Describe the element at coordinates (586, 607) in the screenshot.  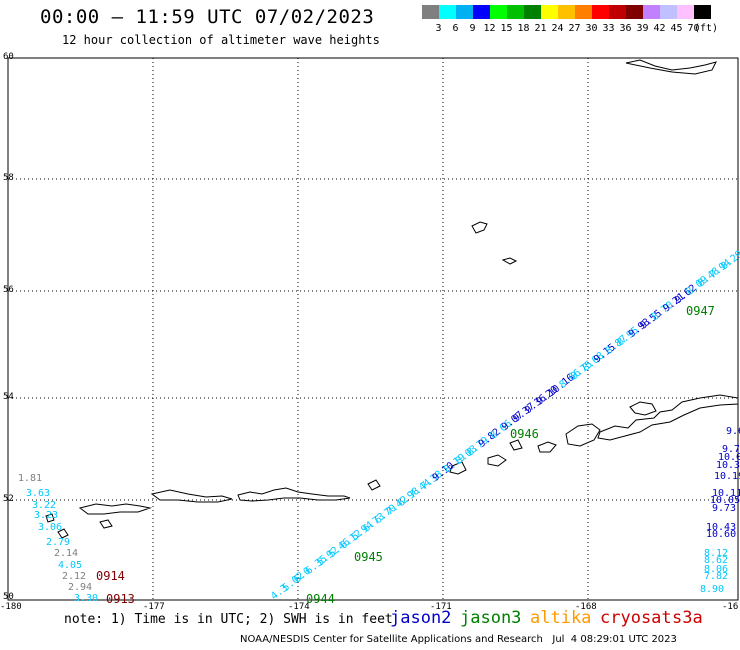
I see `longitude-label: -168` at that location.